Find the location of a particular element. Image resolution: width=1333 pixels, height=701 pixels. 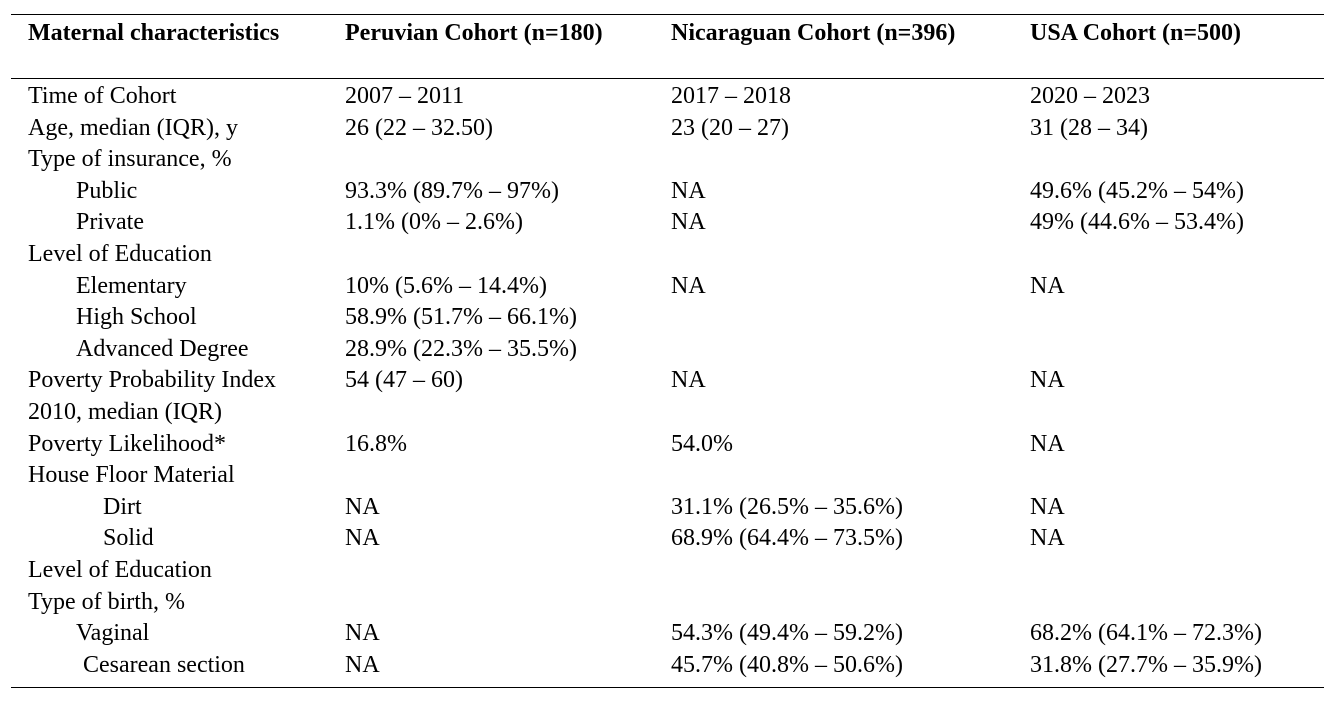

row-label: Private is located at coordinates (110, 222).